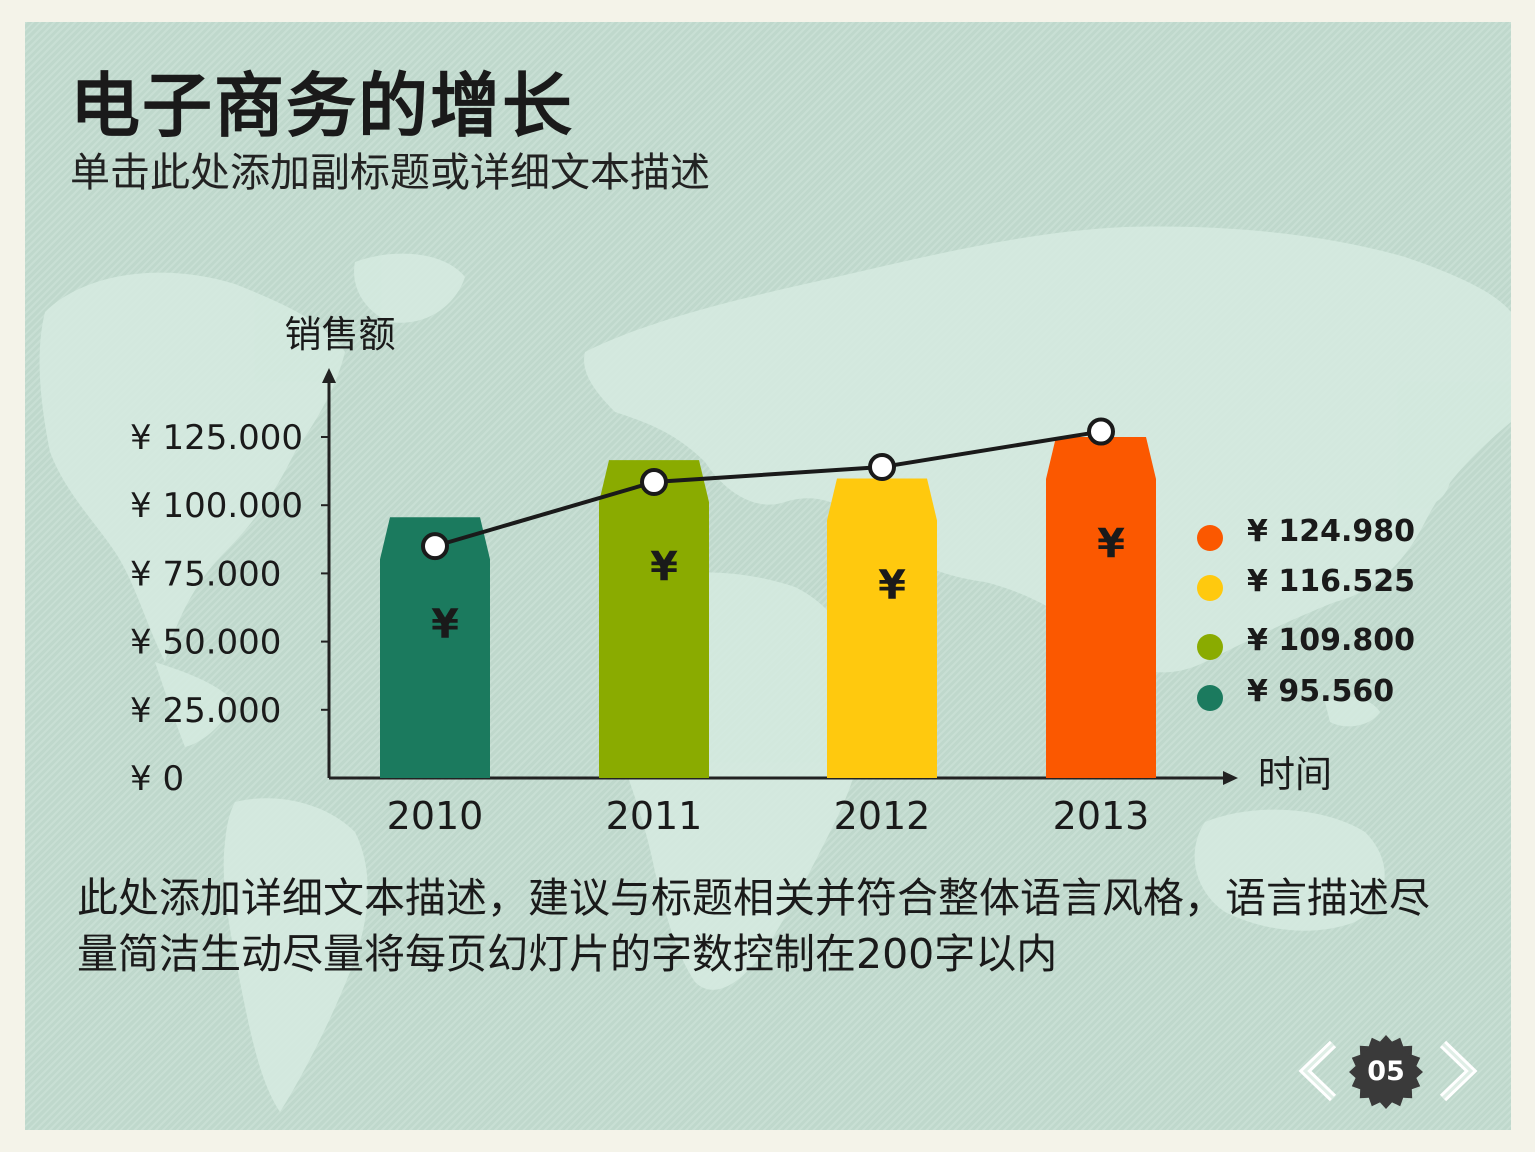 The width and height of the screenshot is (1535, 1152). Describe the element at coordinates (768, 816) in the screenshot. I see `x-axis-labels: 2010 2011 2012 2013` at that location.